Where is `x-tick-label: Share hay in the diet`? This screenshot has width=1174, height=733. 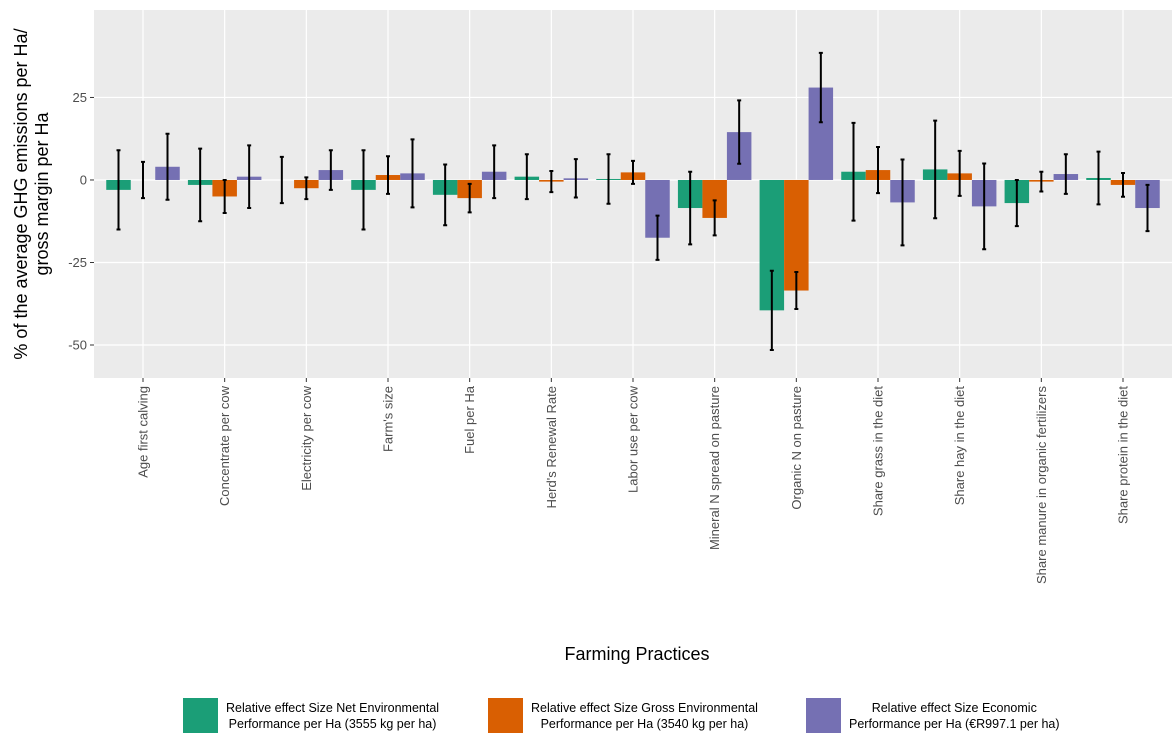
x-tick-label: Share hay in the diet is located at coordinates (959, 446).